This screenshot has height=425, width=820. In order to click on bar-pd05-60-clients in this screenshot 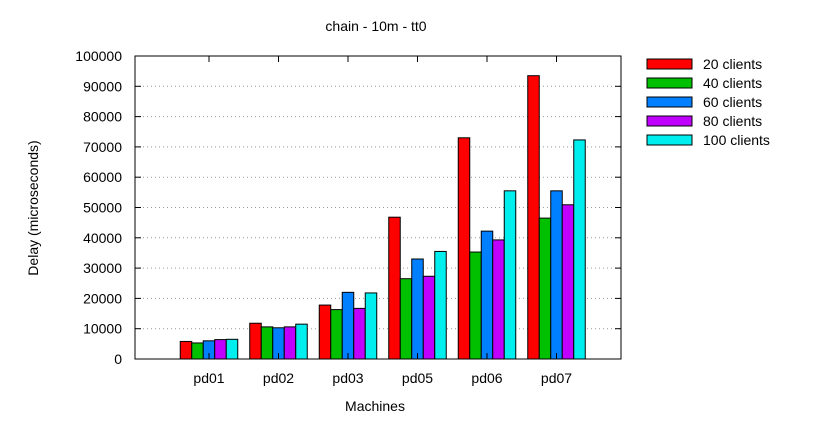, I will do `click(417, 309)`.